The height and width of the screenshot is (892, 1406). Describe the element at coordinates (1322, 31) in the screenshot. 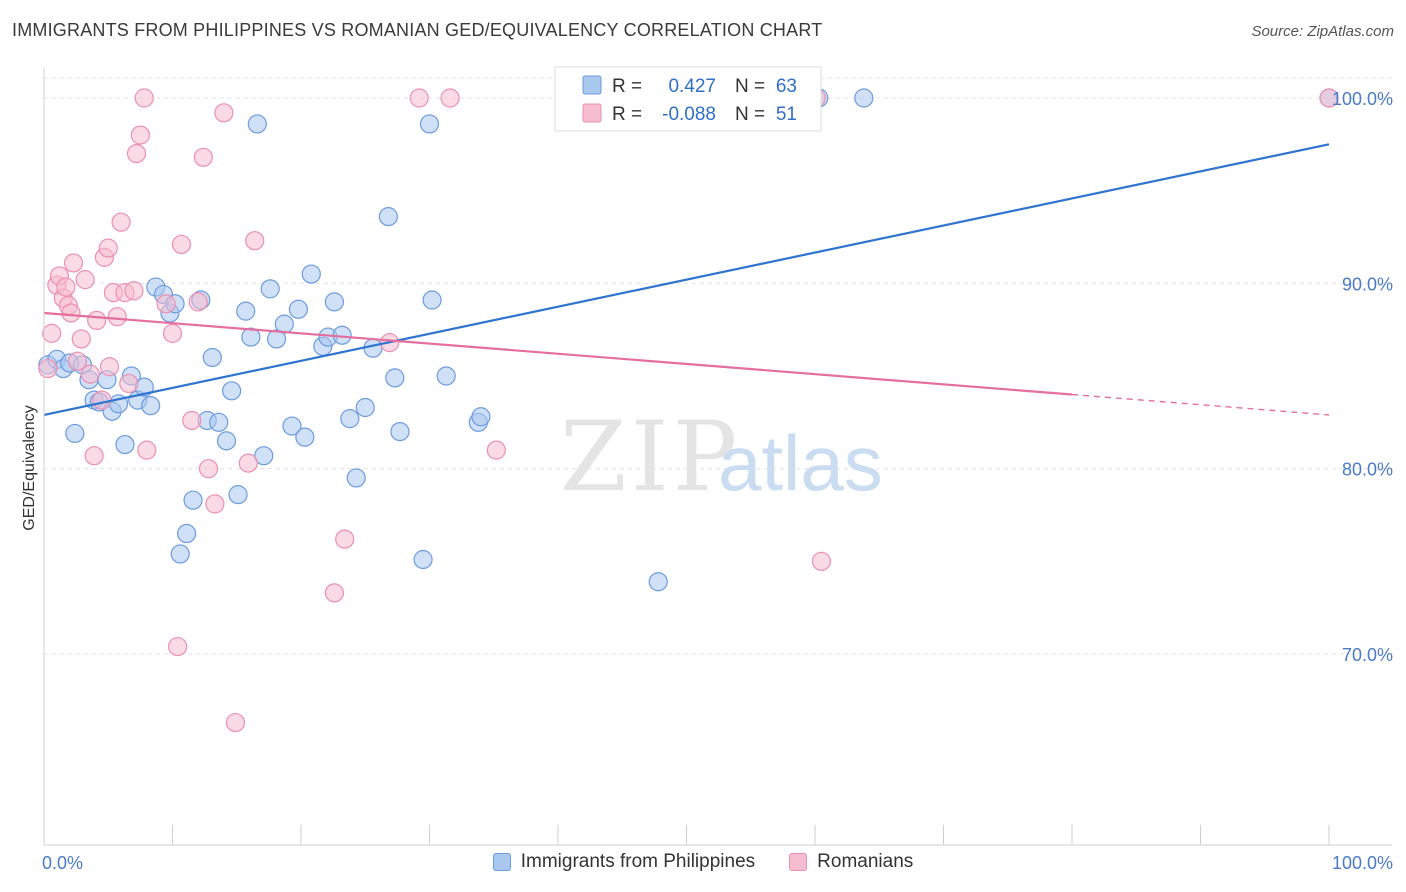

I see `source-credit: Source: ZipAtlas.com` at that location.